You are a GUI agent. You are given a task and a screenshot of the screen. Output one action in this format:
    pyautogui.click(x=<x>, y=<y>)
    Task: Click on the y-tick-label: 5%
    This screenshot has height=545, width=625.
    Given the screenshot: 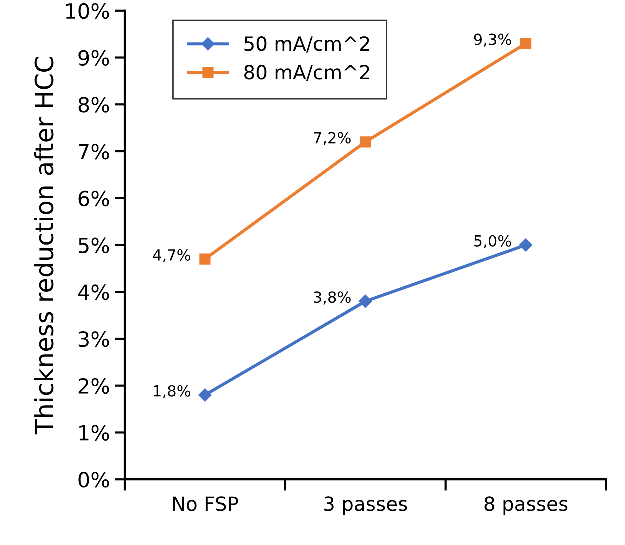 What is the action you would take?
    pyautogui.click(x=94, y=246)
    